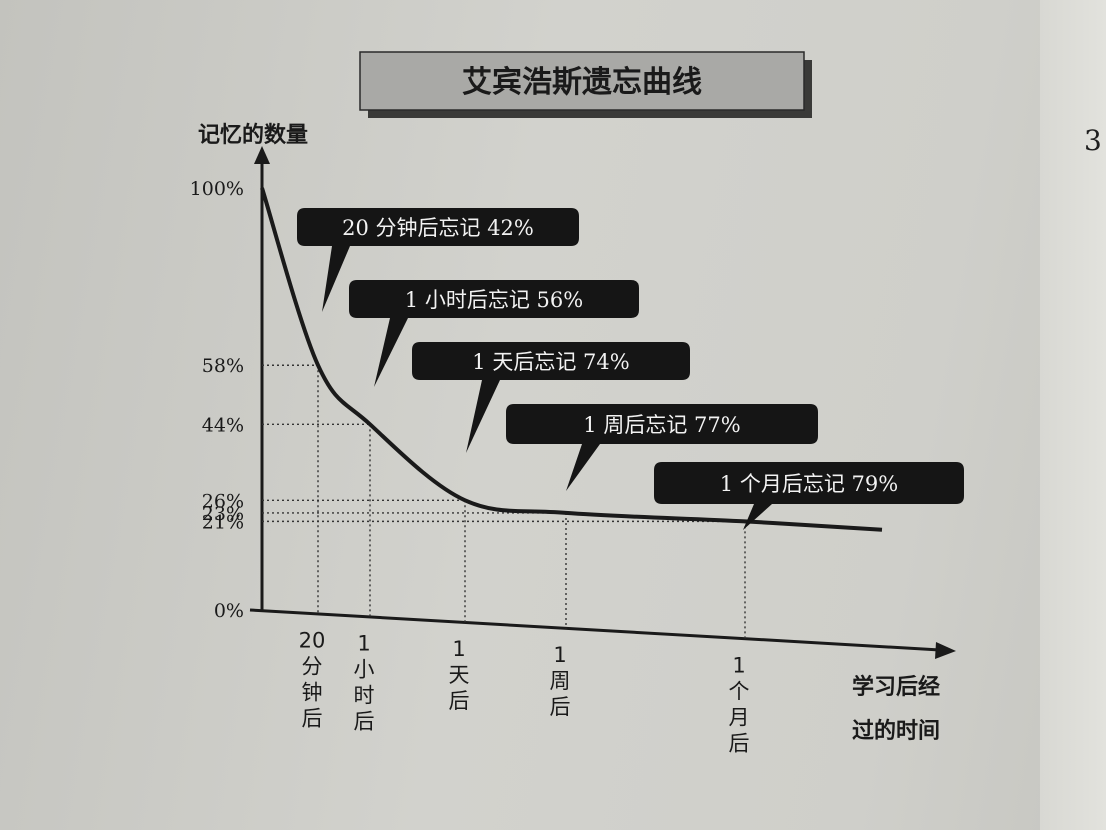 Image resolution: width=1106 pixels, height=830 pixels. What do you see at coordinates (1073, 415) in the screenshot?
I see `adjacent-page: 3` at bounding box center [1073, 415].